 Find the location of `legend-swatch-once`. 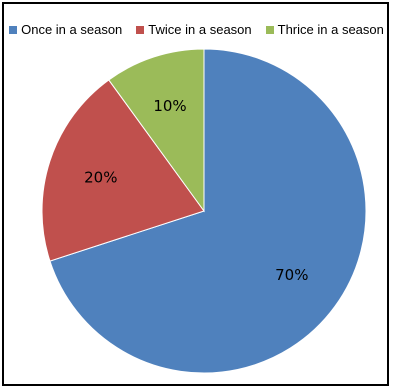

legend-swatch-once is located at coordinates (13, 29).